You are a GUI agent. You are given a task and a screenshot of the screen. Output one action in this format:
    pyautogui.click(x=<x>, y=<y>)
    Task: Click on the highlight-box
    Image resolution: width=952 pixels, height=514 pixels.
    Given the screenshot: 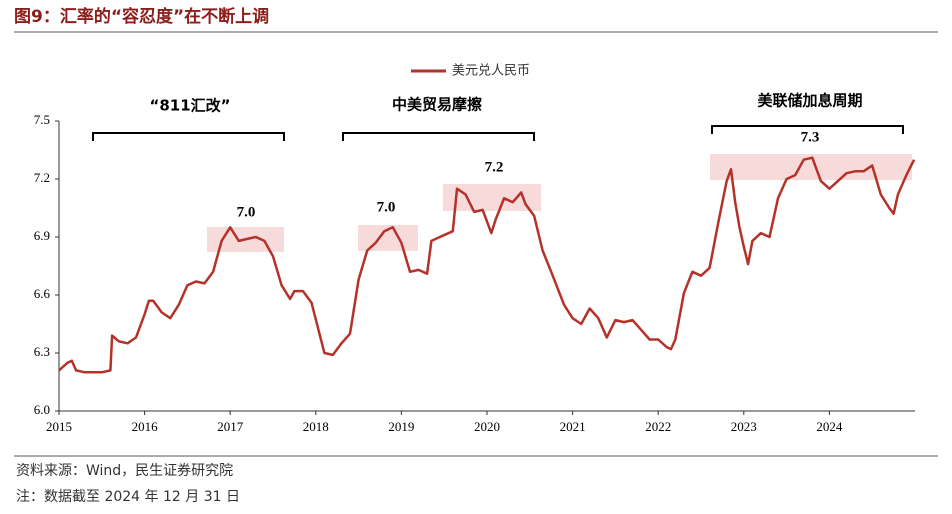 What is the action you would take?
    pyautogui.click(x=492, y=197)
    